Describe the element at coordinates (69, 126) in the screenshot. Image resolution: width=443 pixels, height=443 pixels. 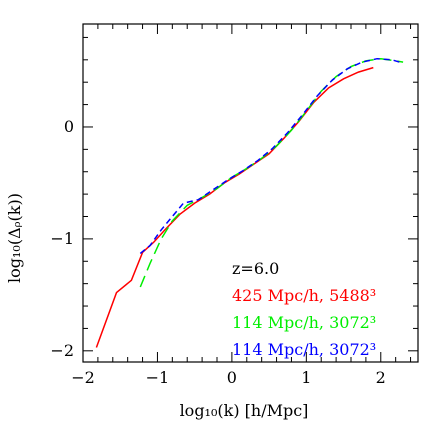
I see `y-tick-label: 0` at that location.